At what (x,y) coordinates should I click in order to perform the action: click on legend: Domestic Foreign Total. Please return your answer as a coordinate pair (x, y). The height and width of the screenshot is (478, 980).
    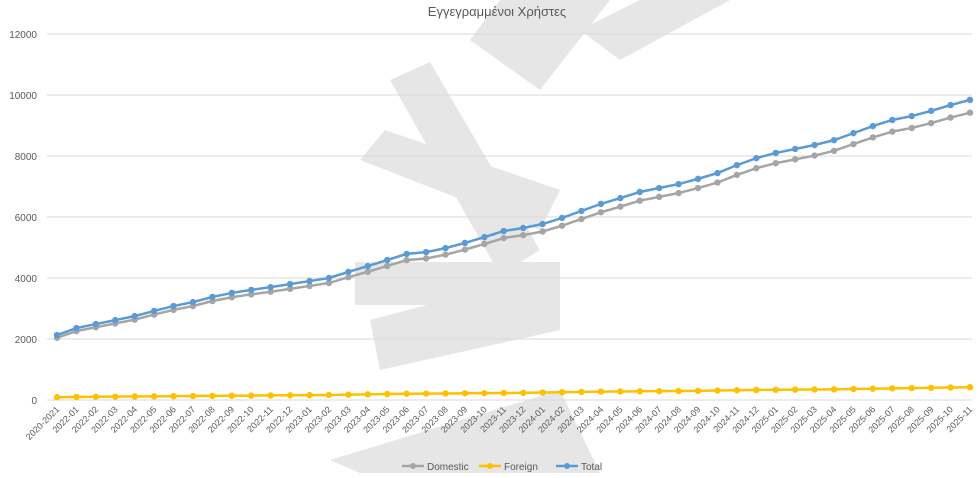
    Looking at the image, I should click on (502, 467).